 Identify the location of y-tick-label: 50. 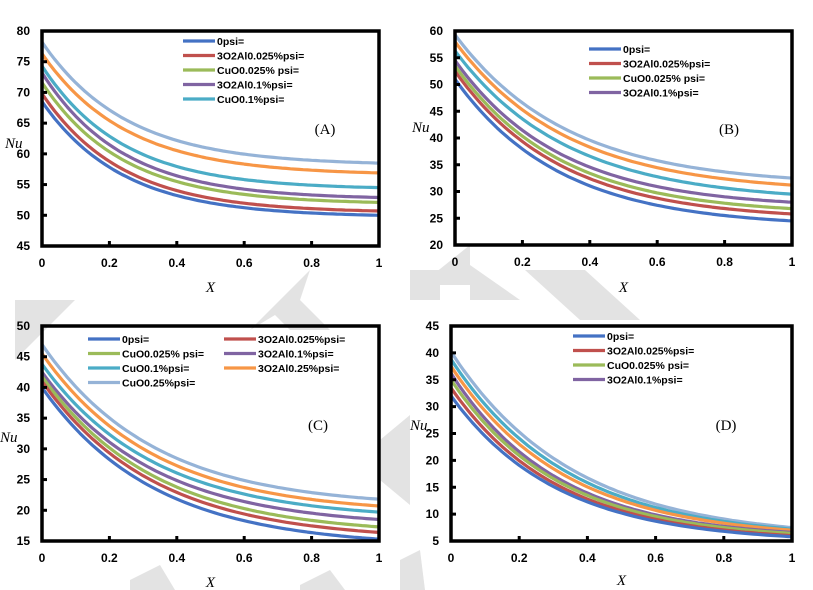
(24, 215).